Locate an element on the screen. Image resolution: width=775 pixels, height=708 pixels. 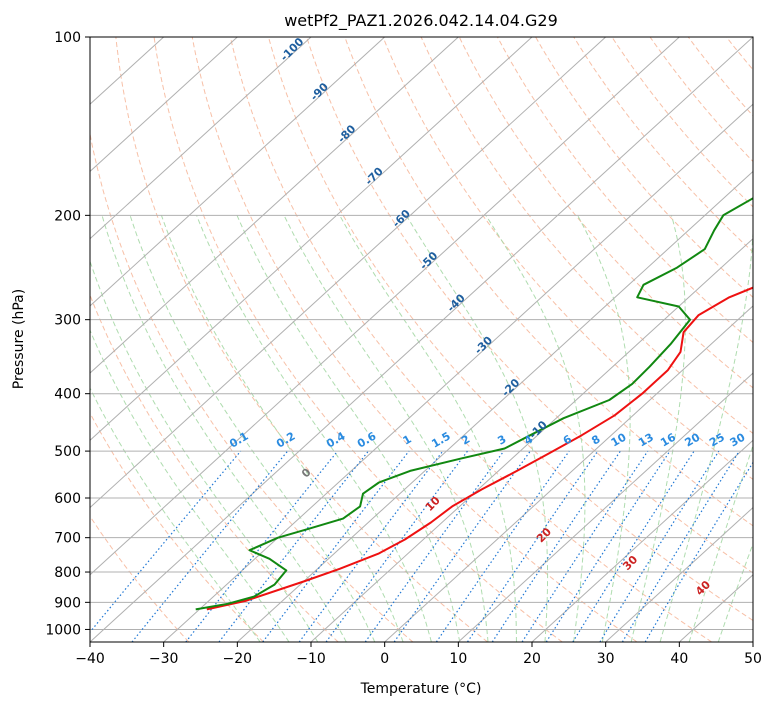
y-tick-label: 800 is located at coordinates (67, 573).